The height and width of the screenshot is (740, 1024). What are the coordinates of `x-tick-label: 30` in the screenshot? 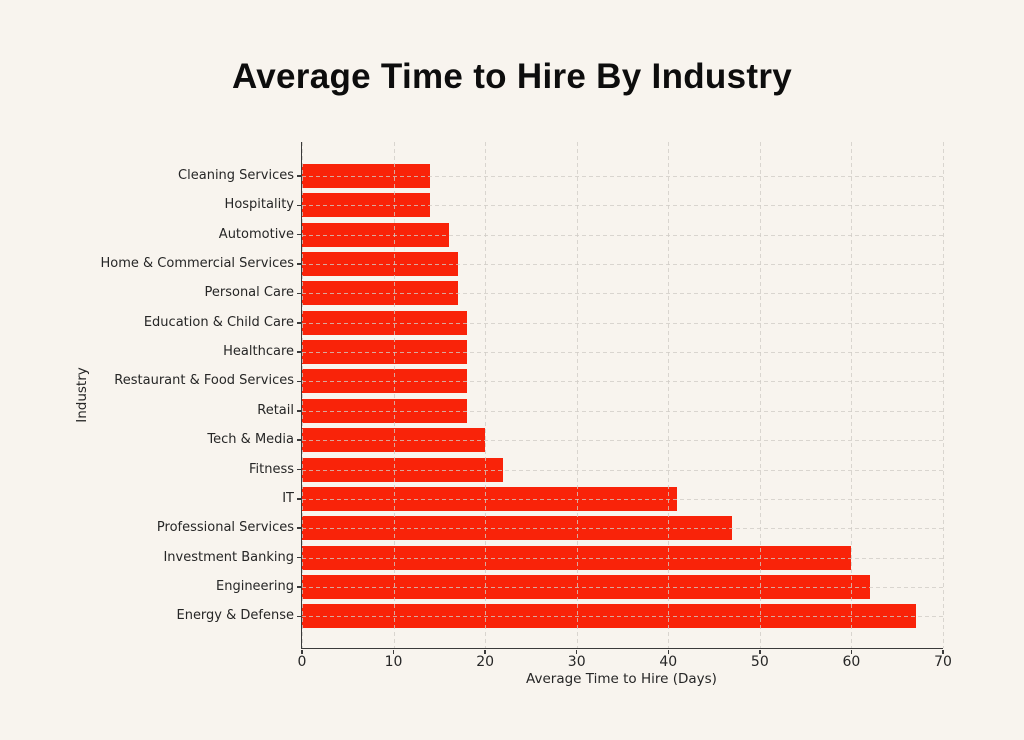 It's located at (576, 662).